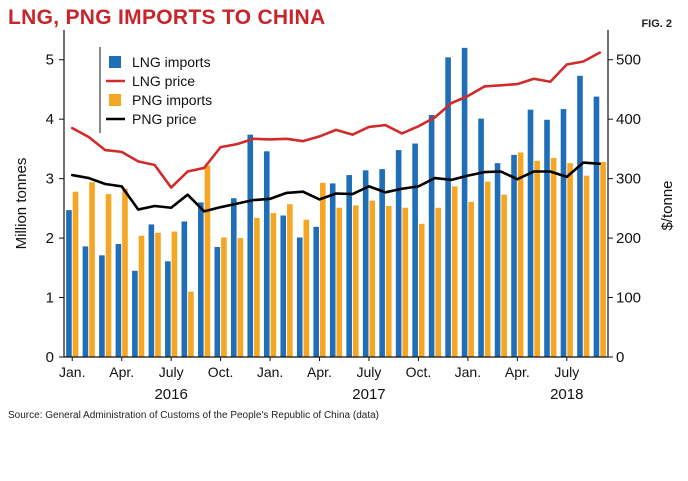  I want to click on legend-label: LNG price, so click(163, 81).